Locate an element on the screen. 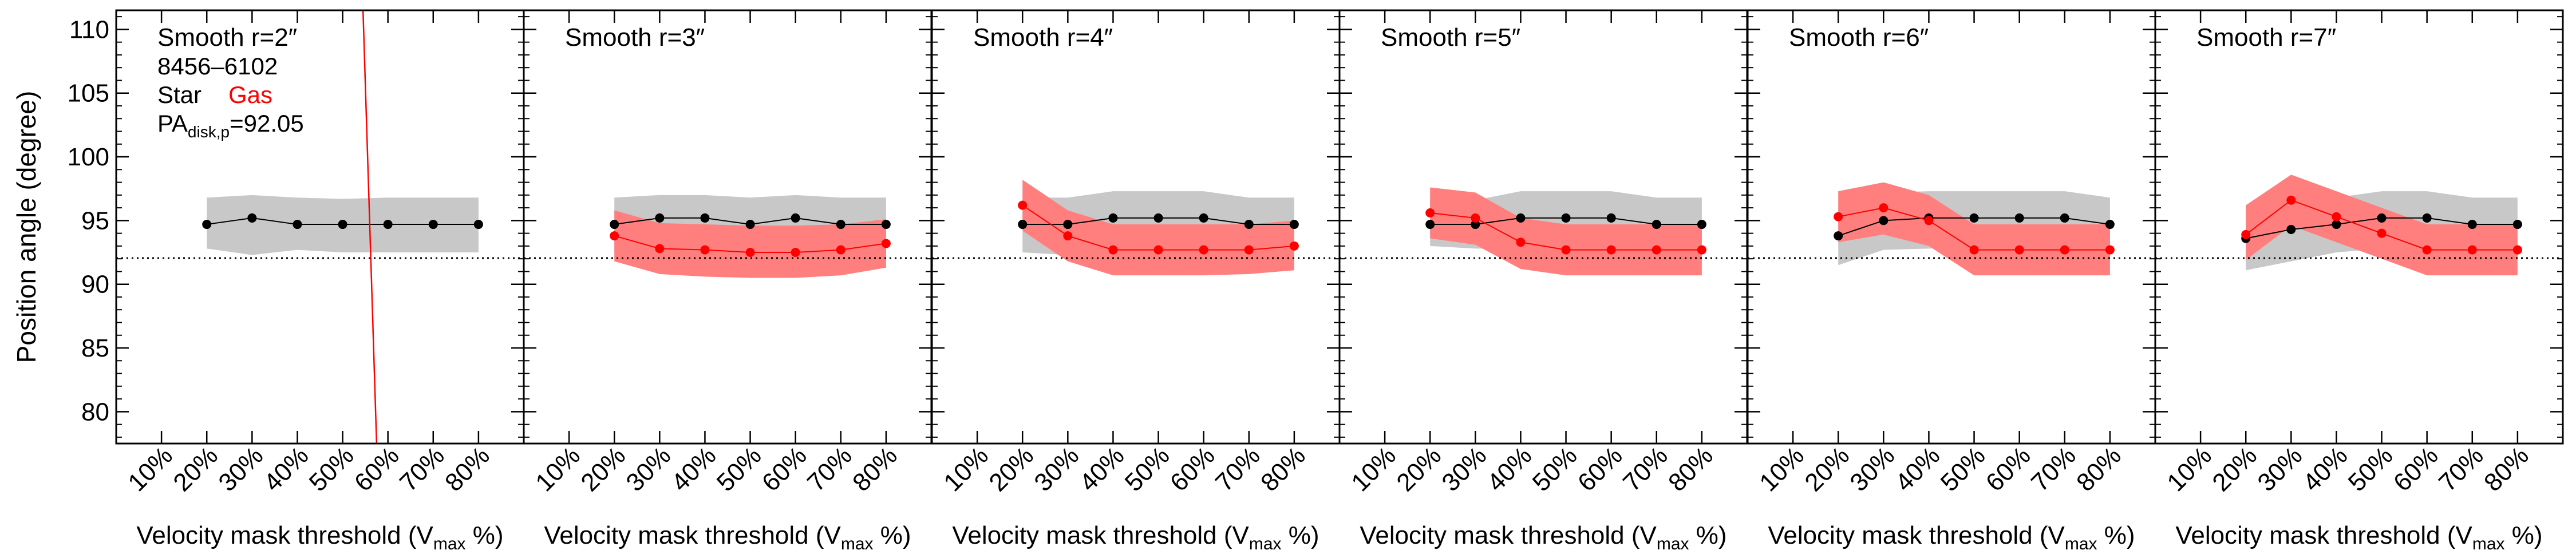 This screenshot has height=558, width=2576. plate-ifu-label: 8456–6102 is located at coordinates (217, 66).